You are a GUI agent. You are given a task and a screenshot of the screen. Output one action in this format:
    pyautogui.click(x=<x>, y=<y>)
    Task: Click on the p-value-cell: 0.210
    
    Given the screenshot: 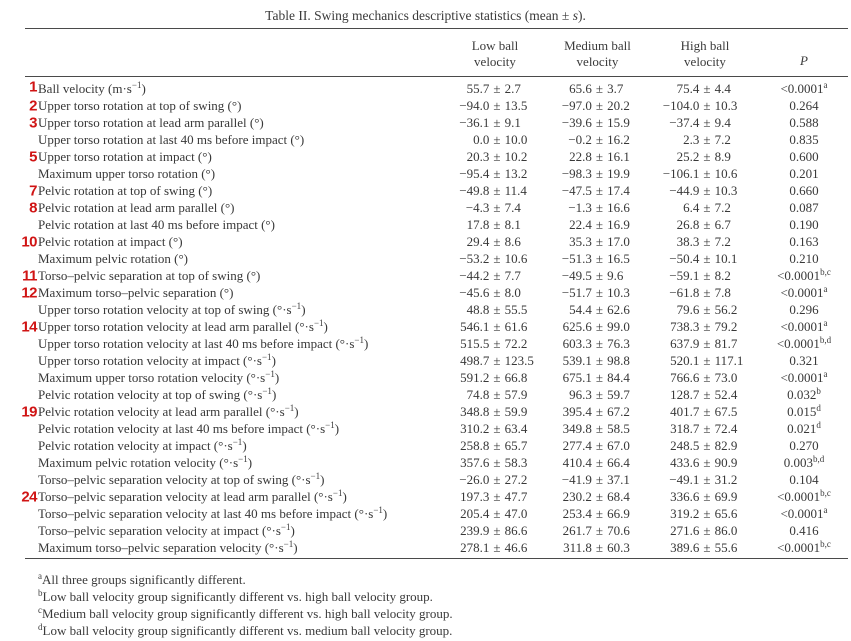 What is the action you would take?
    pyautogui.click(x=804, y=258)
    